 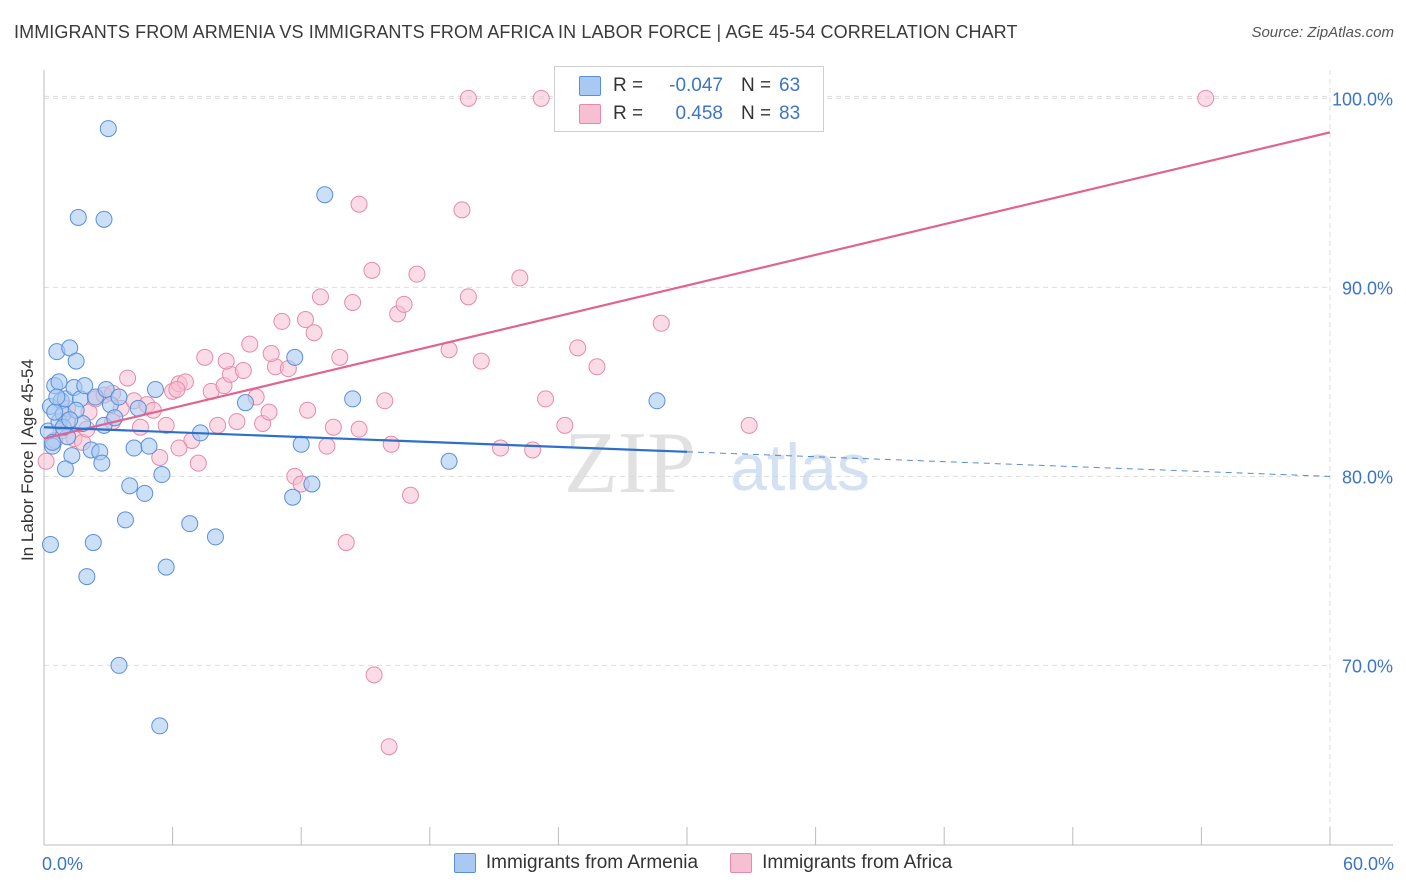 I want to click on stats-row-armenia: R = -0.047 N = 63, so click(x=689, y=86).